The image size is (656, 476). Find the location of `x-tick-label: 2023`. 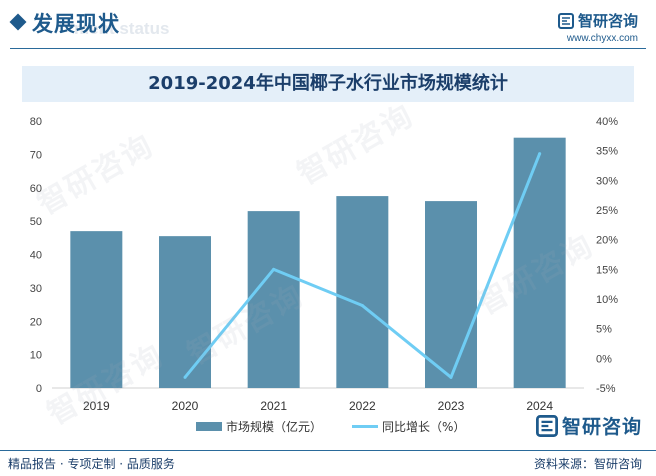

x-tick-label: 2023 is located at coordinates (451, 406).